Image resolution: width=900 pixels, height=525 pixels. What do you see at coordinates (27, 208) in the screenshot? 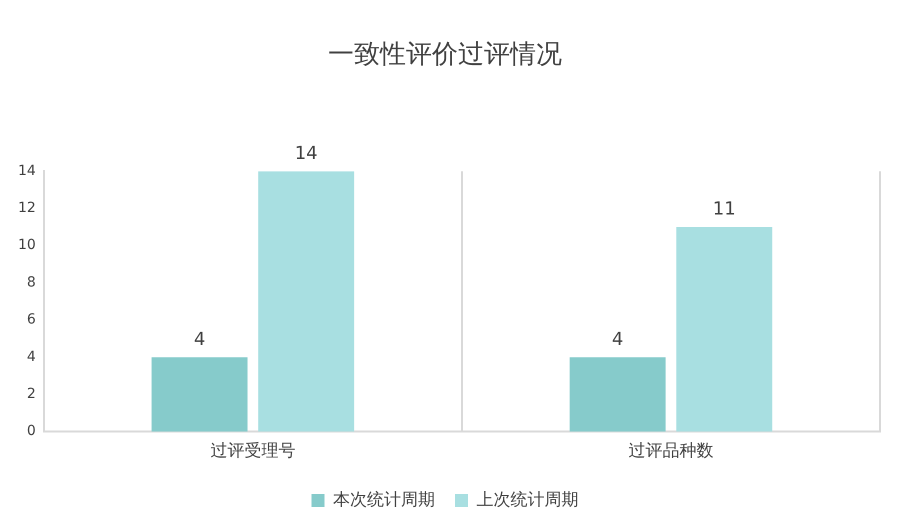
I see `y-tick-label: 12` at bounding box center [27, 208].